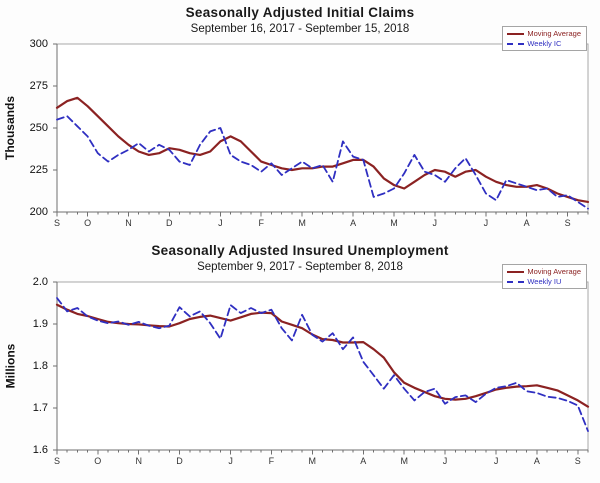  I want to click on y-tick-labels: 2.0 1.9 1.8 1.7 1.6, so click(32, 366).